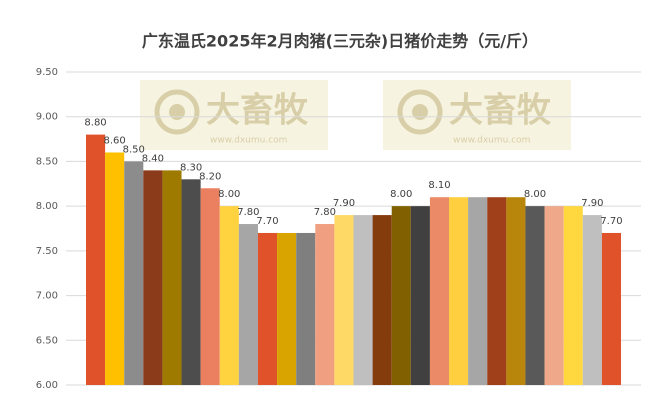  I want to click on y-tick-label: 9.50, so click(47, 72).